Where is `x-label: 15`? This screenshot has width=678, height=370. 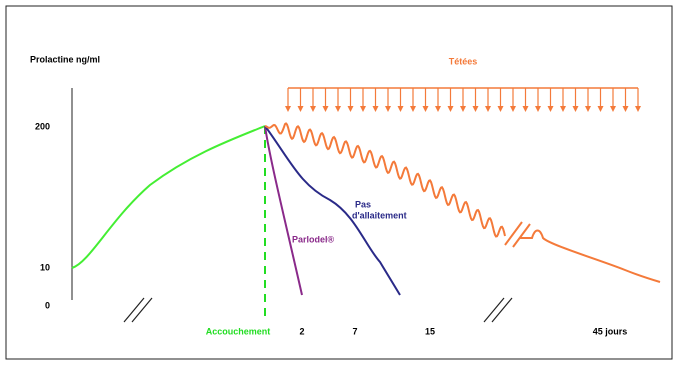
x-label: 15 is located at coordinates (430, 331).